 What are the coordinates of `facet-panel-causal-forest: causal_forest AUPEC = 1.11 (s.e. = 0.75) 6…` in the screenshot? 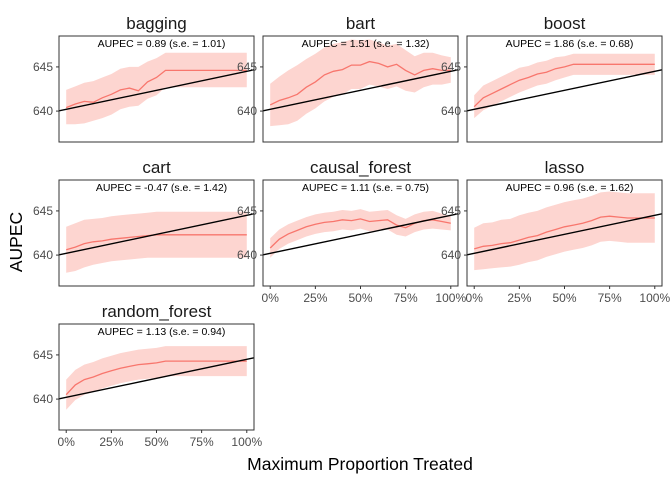 It's located at (351, 231).